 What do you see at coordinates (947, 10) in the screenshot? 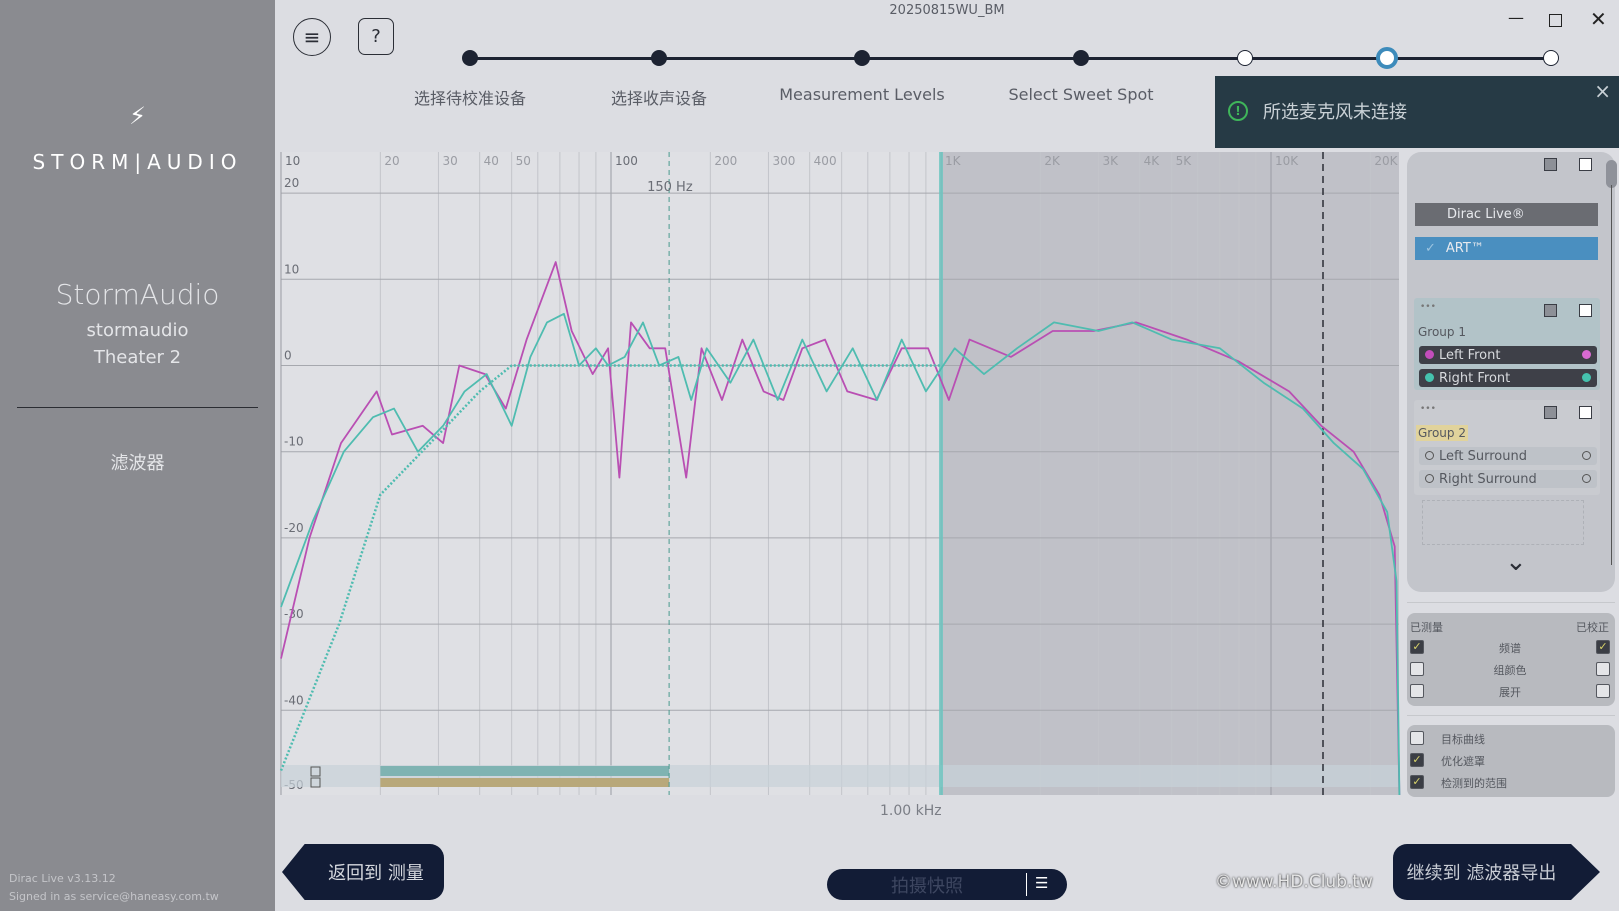
I see `window-title: 20250815WU_BM` at bounding box center [947, 10].